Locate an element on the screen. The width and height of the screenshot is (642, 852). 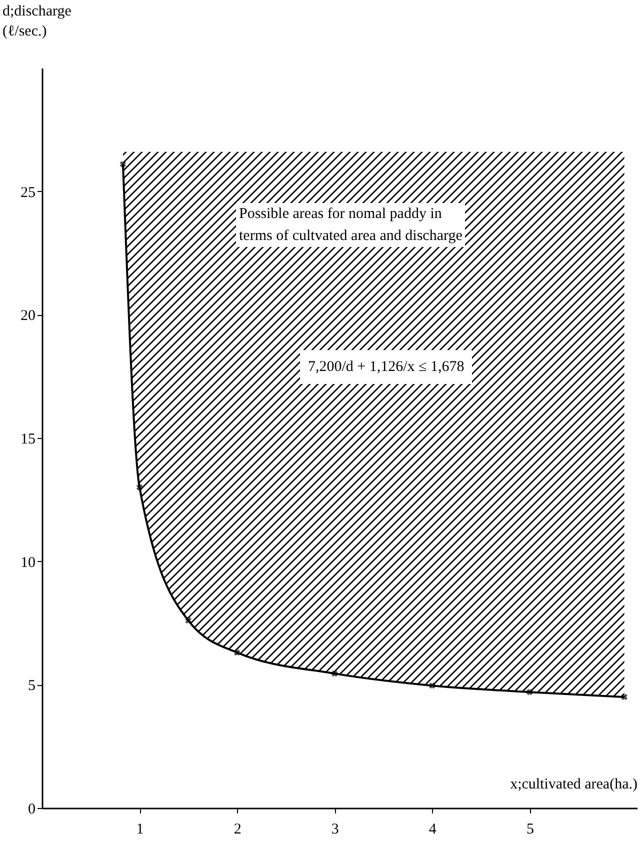
x-tick-label: 3 is located at coordinates (335, 830).